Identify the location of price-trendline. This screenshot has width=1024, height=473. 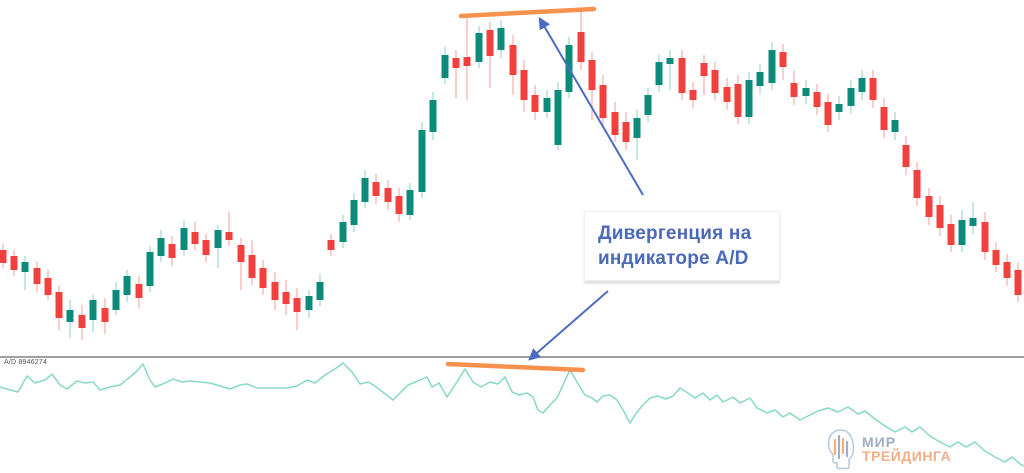
(527, 12).